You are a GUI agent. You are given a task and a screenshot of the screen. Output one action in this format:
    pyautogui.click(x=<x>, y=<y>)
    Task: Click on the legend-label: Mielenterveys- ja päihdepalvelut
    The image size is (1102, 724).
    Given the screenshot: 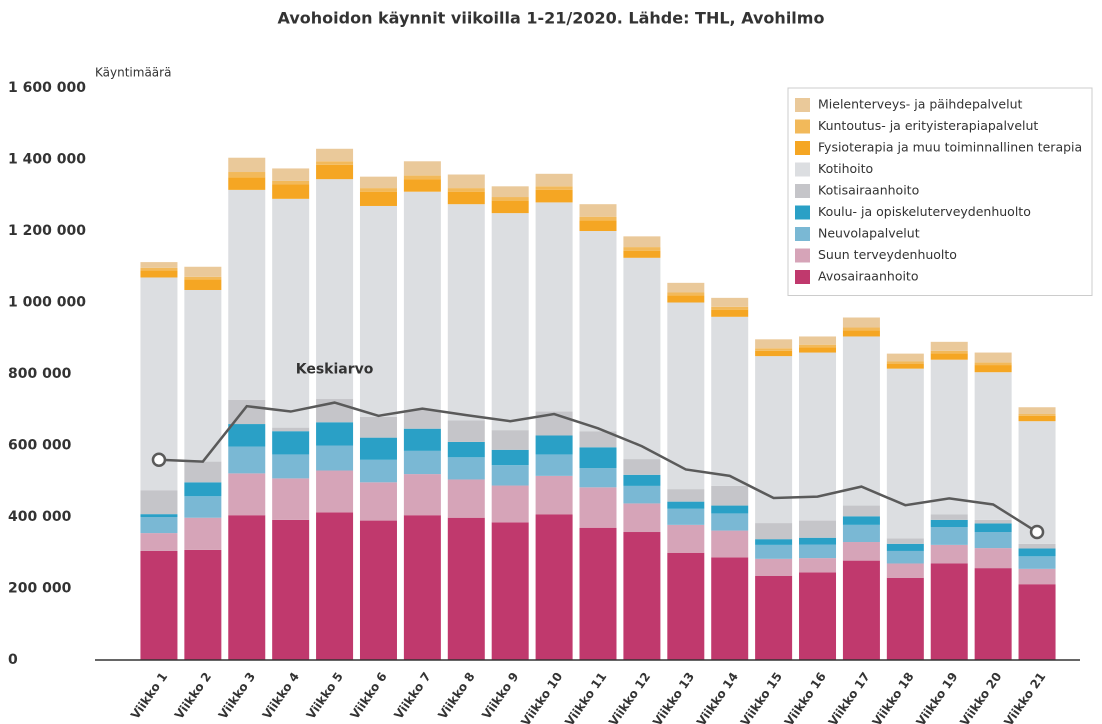 What is the action you would take?
    pyautogui.click(x=920, y=104)
    